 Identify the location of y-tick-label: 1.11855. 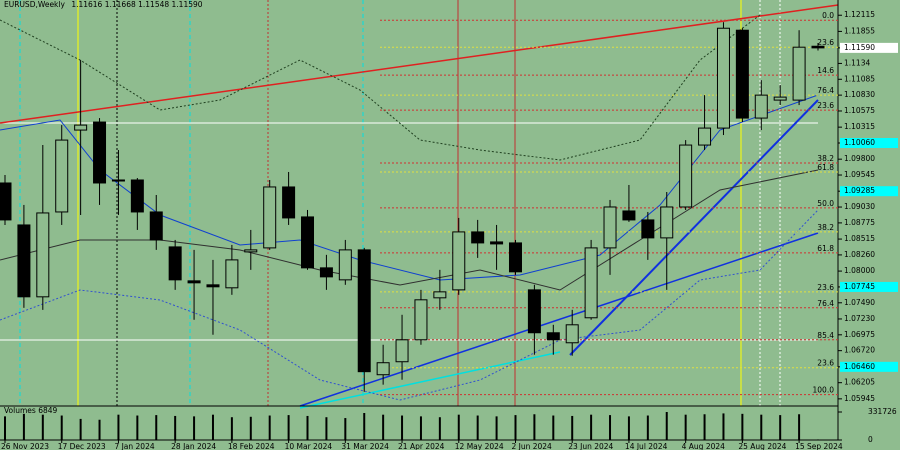
(859, 30).